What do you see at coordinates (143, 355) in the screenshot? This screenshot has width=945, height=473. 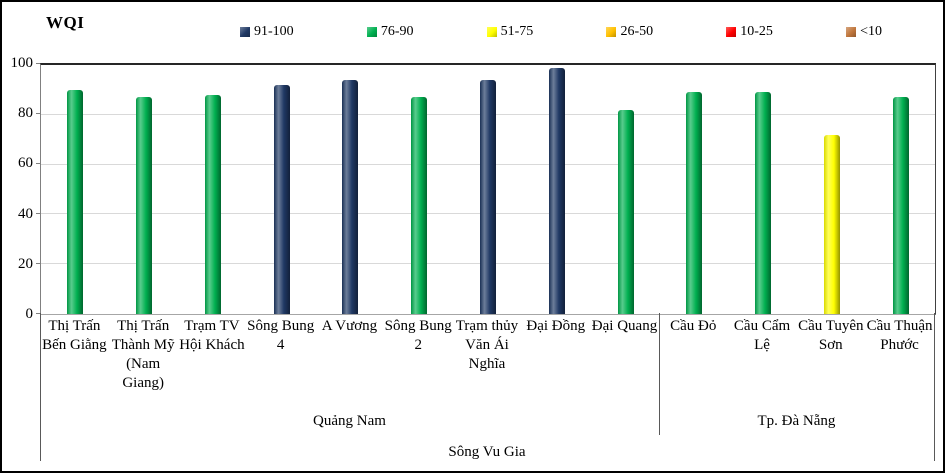 I see `station-label: Thị Trấn Thành Mỹ (Nam Giang)` at bounding box center [143, 355].